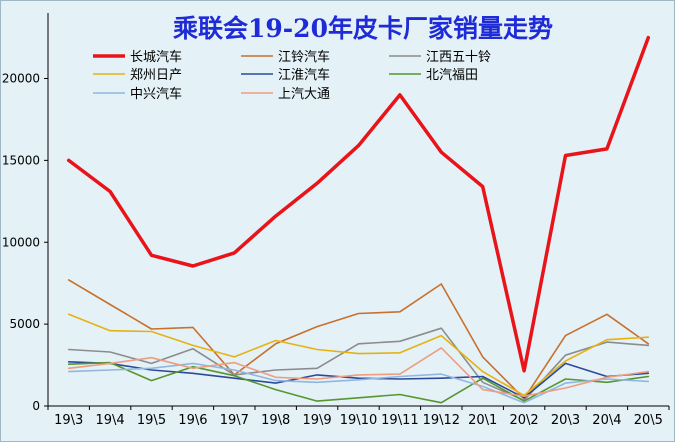 Image resolution: width=675 pixels, height=443 pixels. What do you see at coordinates (304, 57) in the screenshot?
I see `legend-label: 江铃汽车` at bounding box center [304, 57].